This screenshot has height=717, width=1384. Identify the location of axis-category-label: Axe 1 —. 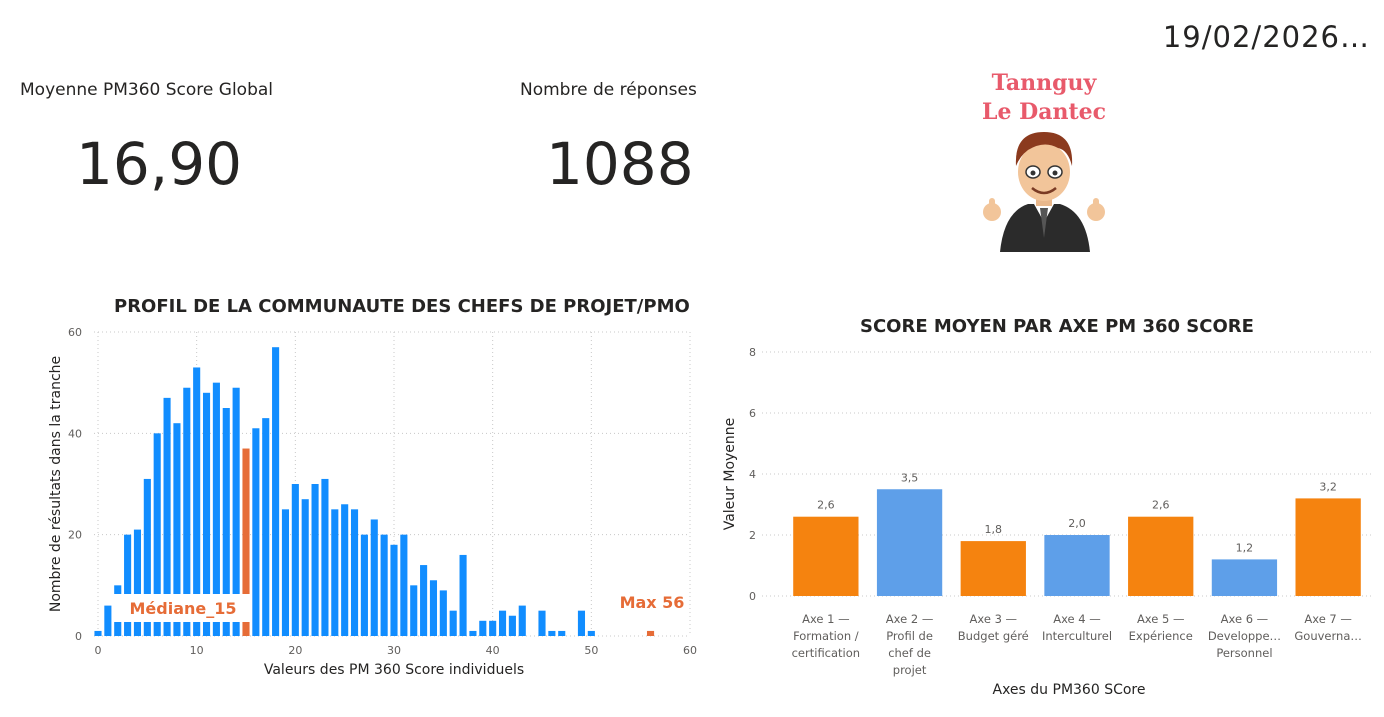
(826, 619).